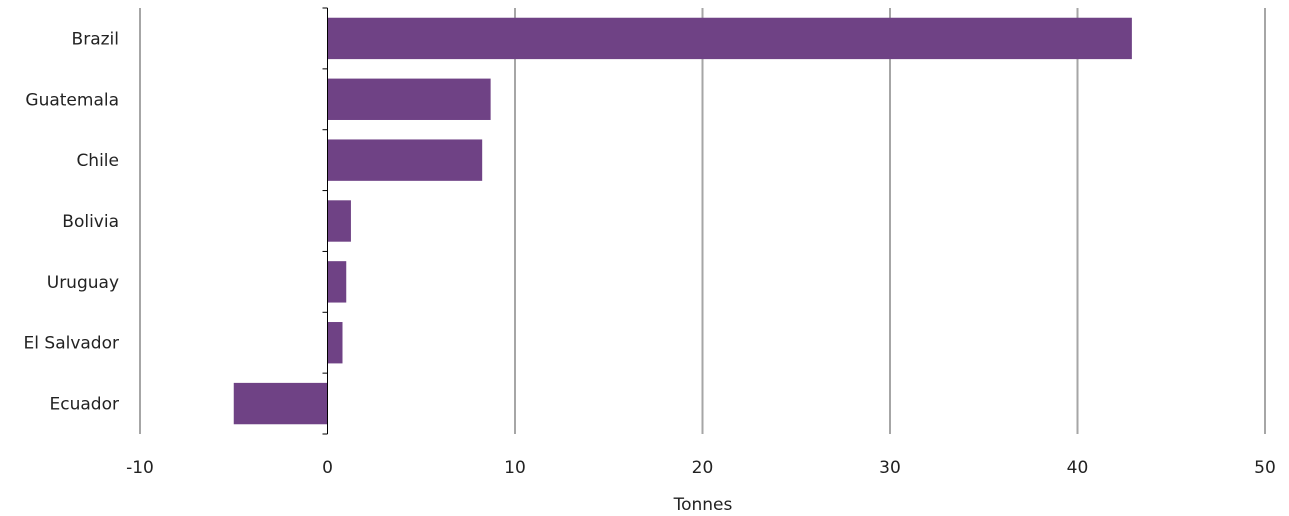 The width and height of the screenshot is (1289, 516). What do you see at coordinates (339, 221) in the screenshot?
I see `bar-bolivia` at bounding box center [339, 221].